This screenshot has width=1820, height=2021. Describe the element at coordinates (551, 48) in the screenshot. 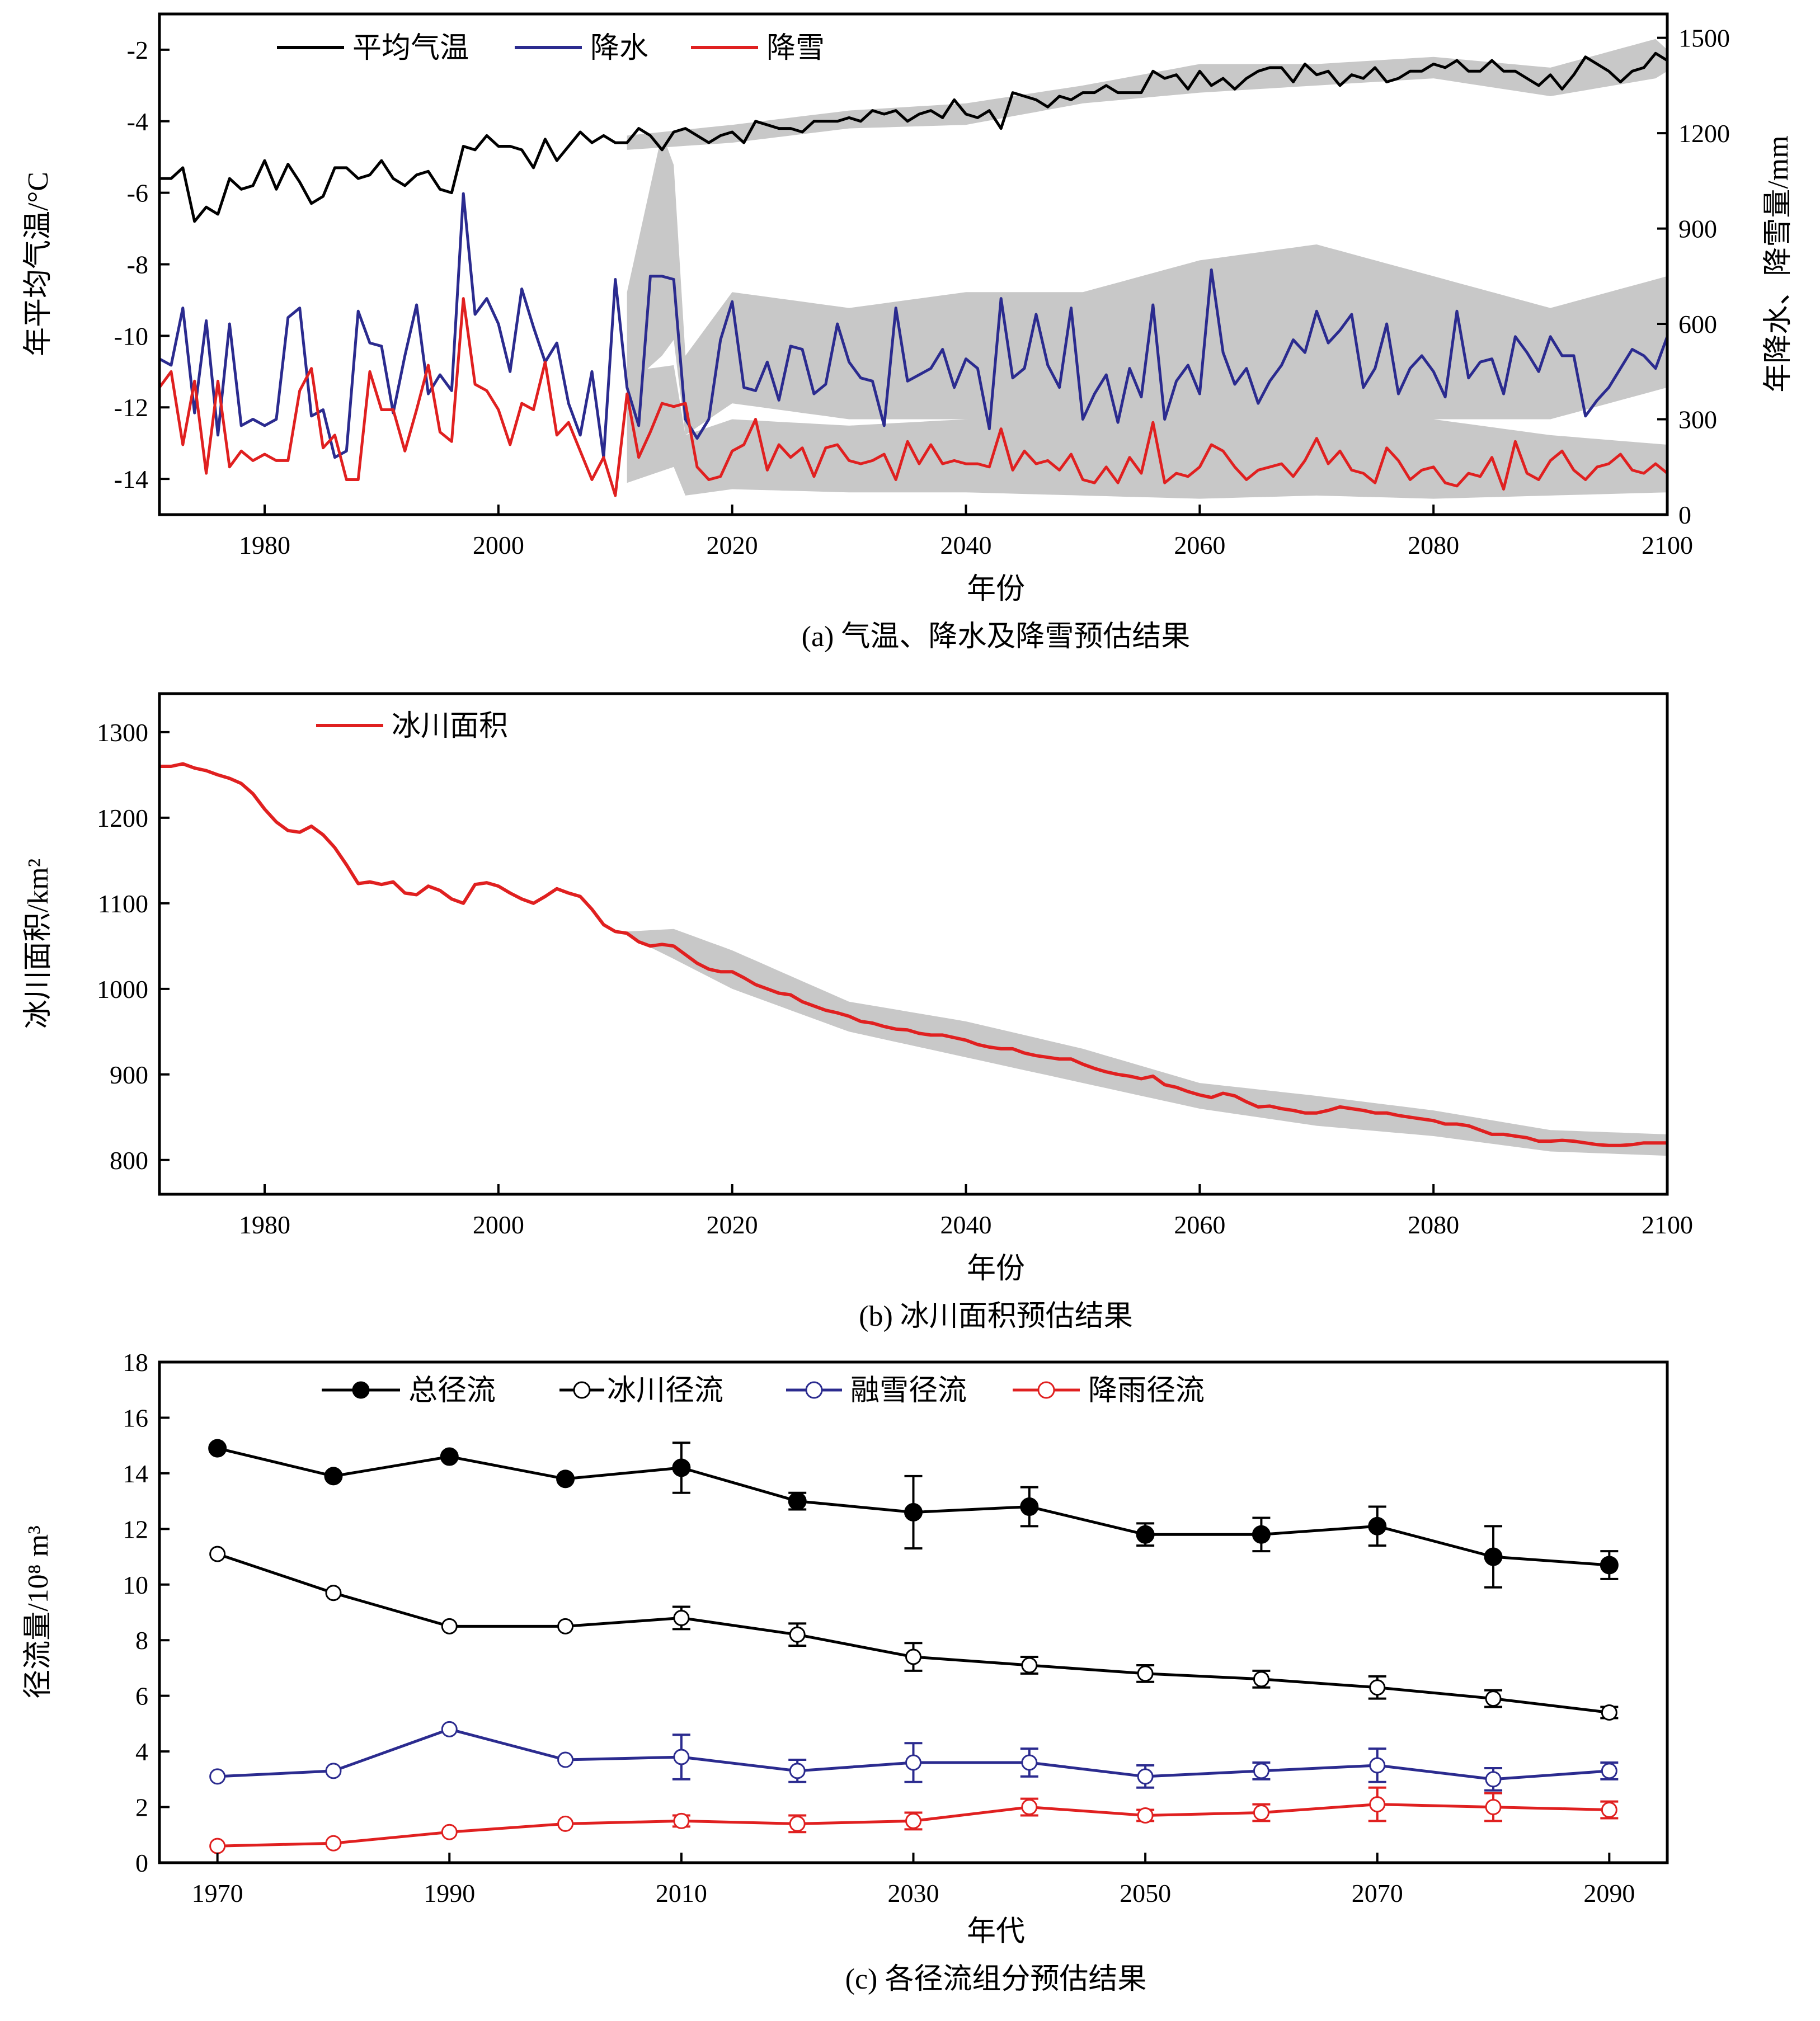

I see `panel-a-legend: 平均气温 降水 降雪` at that location.